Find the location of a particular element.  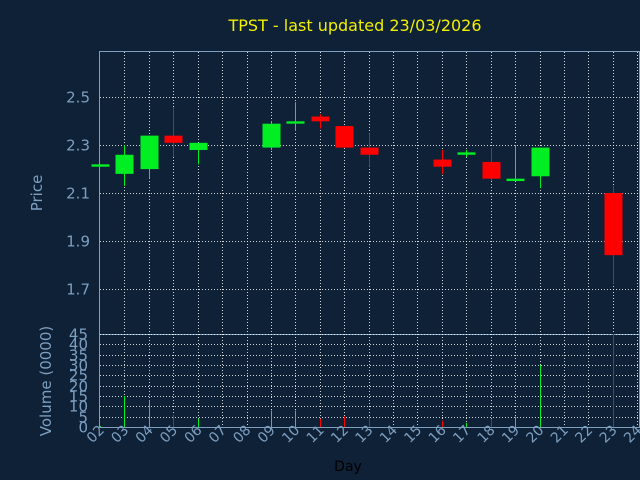

volume-y-tick-label: 35 is located at coordinates (78, 356).